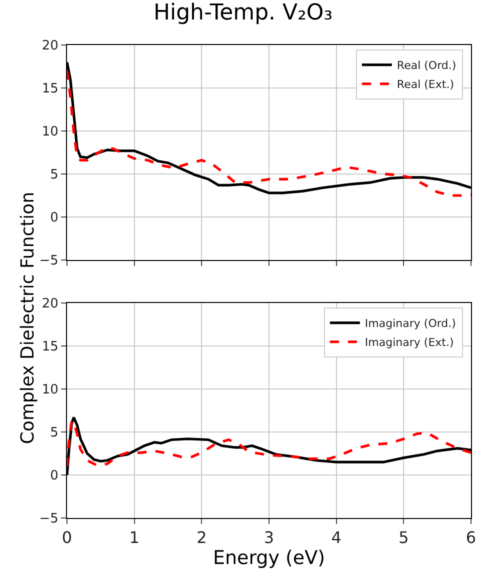 Image resolution: width=486 pixels, height=569 pixels. I want to click on x-tick-label: 5, so click(403, 538).